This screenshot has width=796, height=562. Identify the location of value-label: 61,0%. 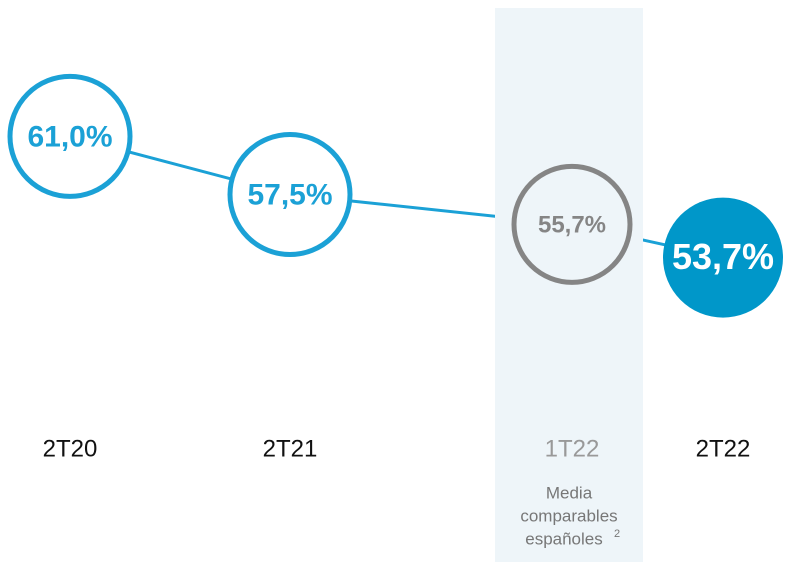
(69, 136).